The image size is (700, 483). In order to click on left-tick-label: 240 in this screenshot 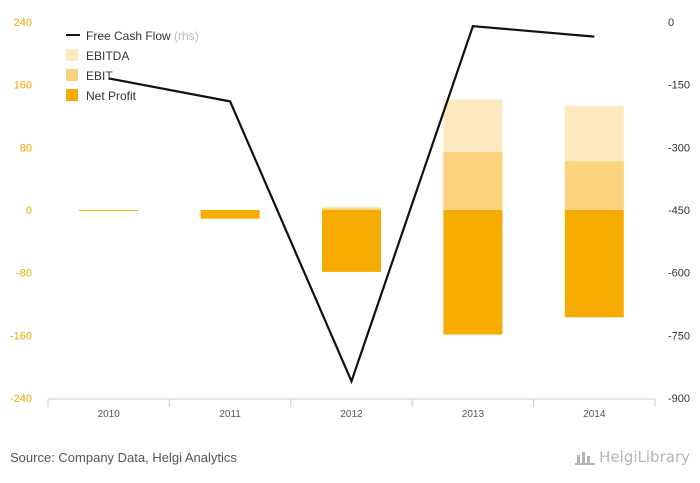, I will do `click(23, 23)`.